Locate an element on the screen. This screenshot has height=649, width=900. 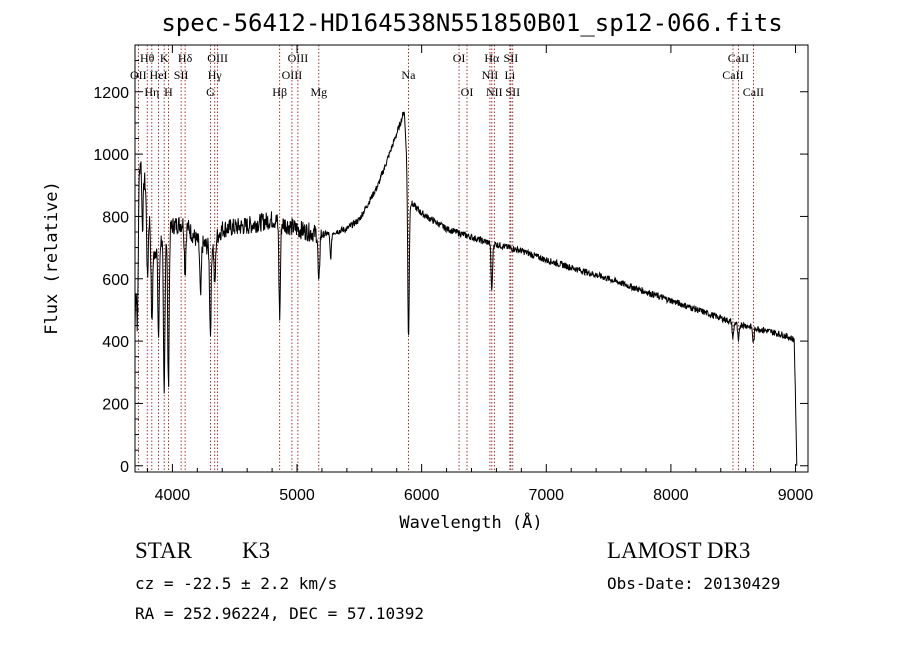
obs-date-text: Obs-Date: 20130429 is located at coordinates (694, 583).